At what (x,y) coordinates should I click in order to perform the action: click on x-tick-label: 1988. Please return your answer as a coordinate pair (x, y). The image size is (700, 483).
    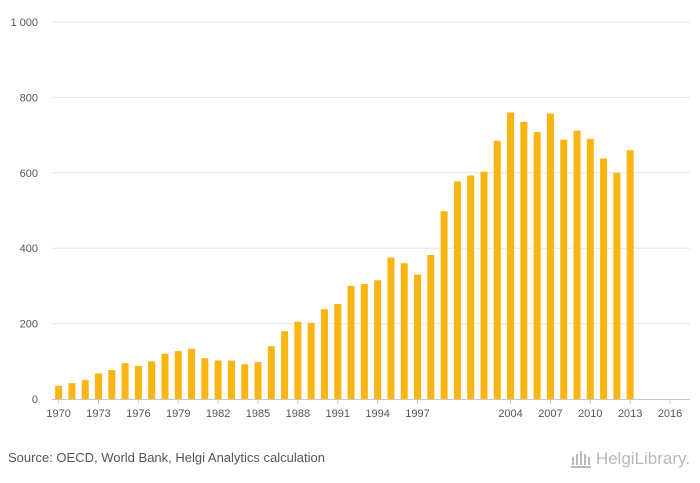
    Looking at the image, I should click on (298, 414).